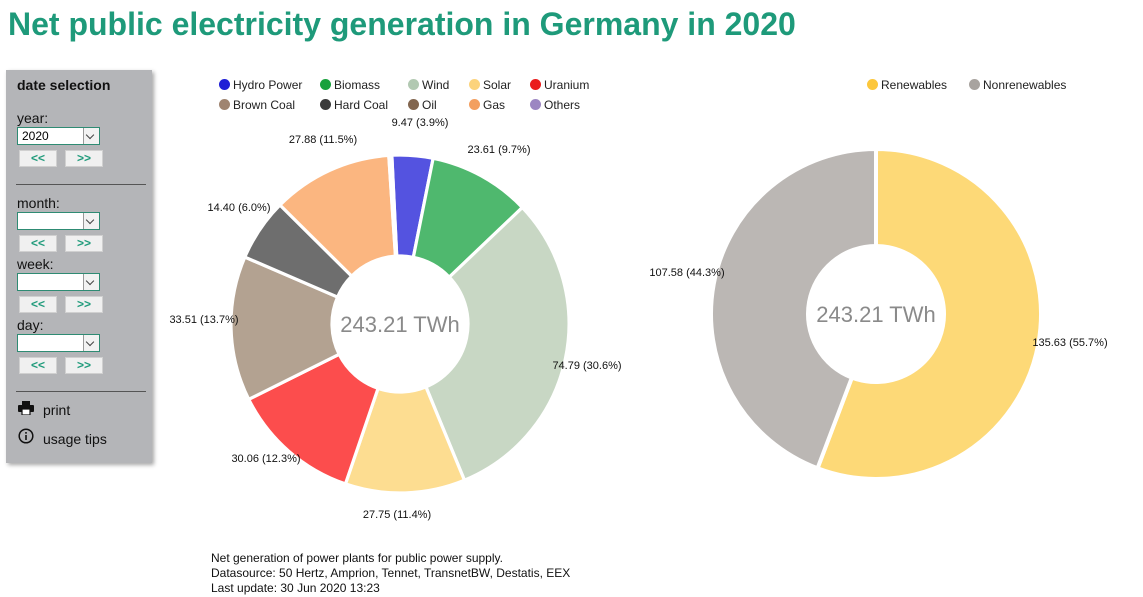  Describe the element at coordinates (361, 105) in the screenshot. I see `legend-label: Hard Coal` at that location.